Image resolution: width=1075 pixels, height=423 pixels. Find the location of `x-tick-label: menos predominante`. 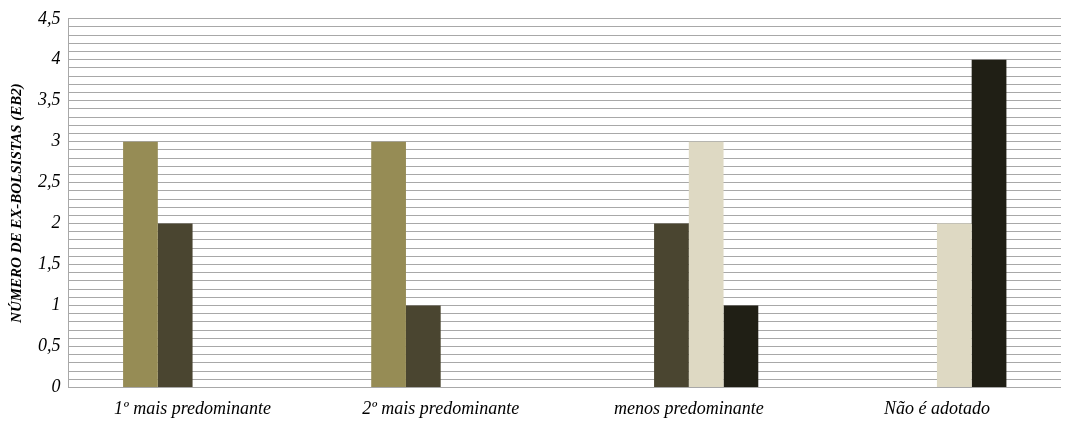

x-tick-label: menos predominante is located at coordinates (688, 407).